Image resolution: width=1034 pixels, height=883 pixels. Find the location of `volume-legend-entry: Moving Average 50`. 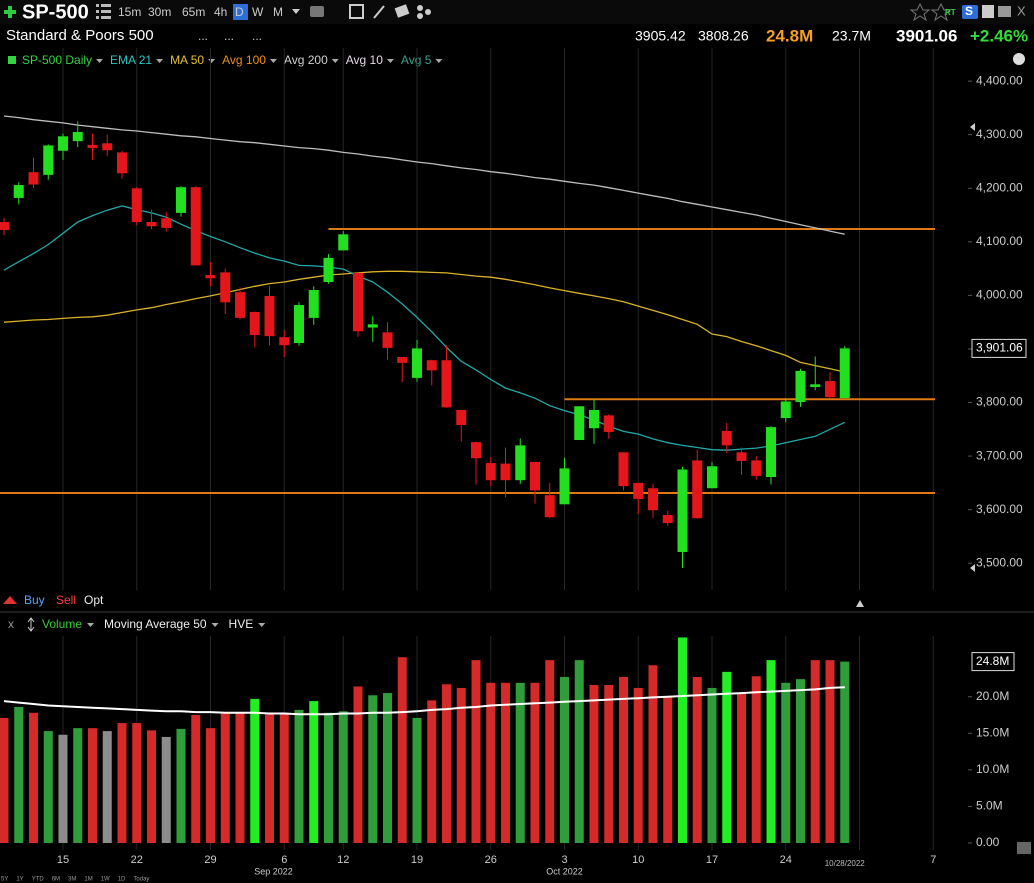

volume-legend-entry: Moving Average 50 is located at coordinates (155, 624).